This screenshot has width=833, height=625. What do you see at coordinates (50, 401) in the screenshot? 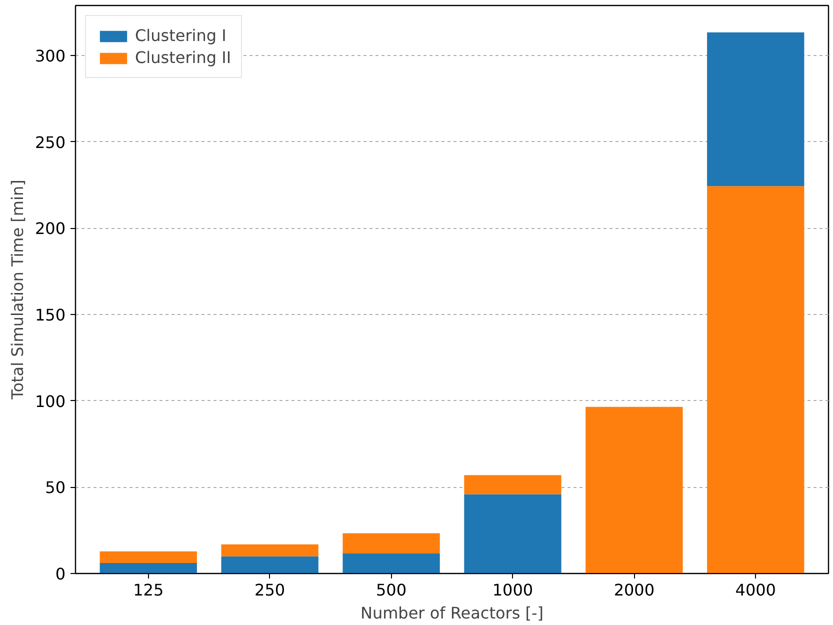
I see `y-tick-label: 100` at bounding box center [50, 401].